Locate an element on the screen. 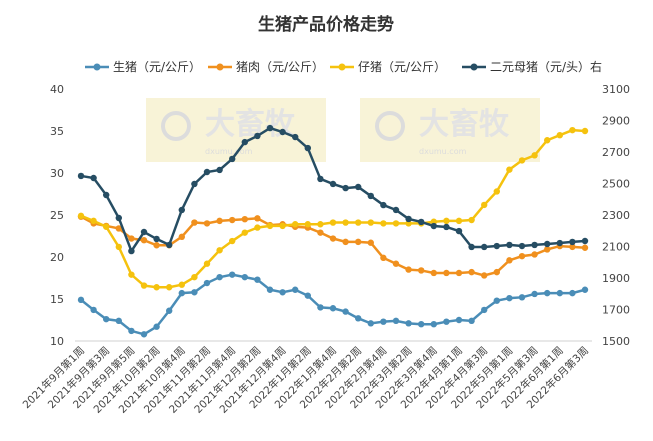  y2-tick-label: 1500 is located at coordinates (616, 341).